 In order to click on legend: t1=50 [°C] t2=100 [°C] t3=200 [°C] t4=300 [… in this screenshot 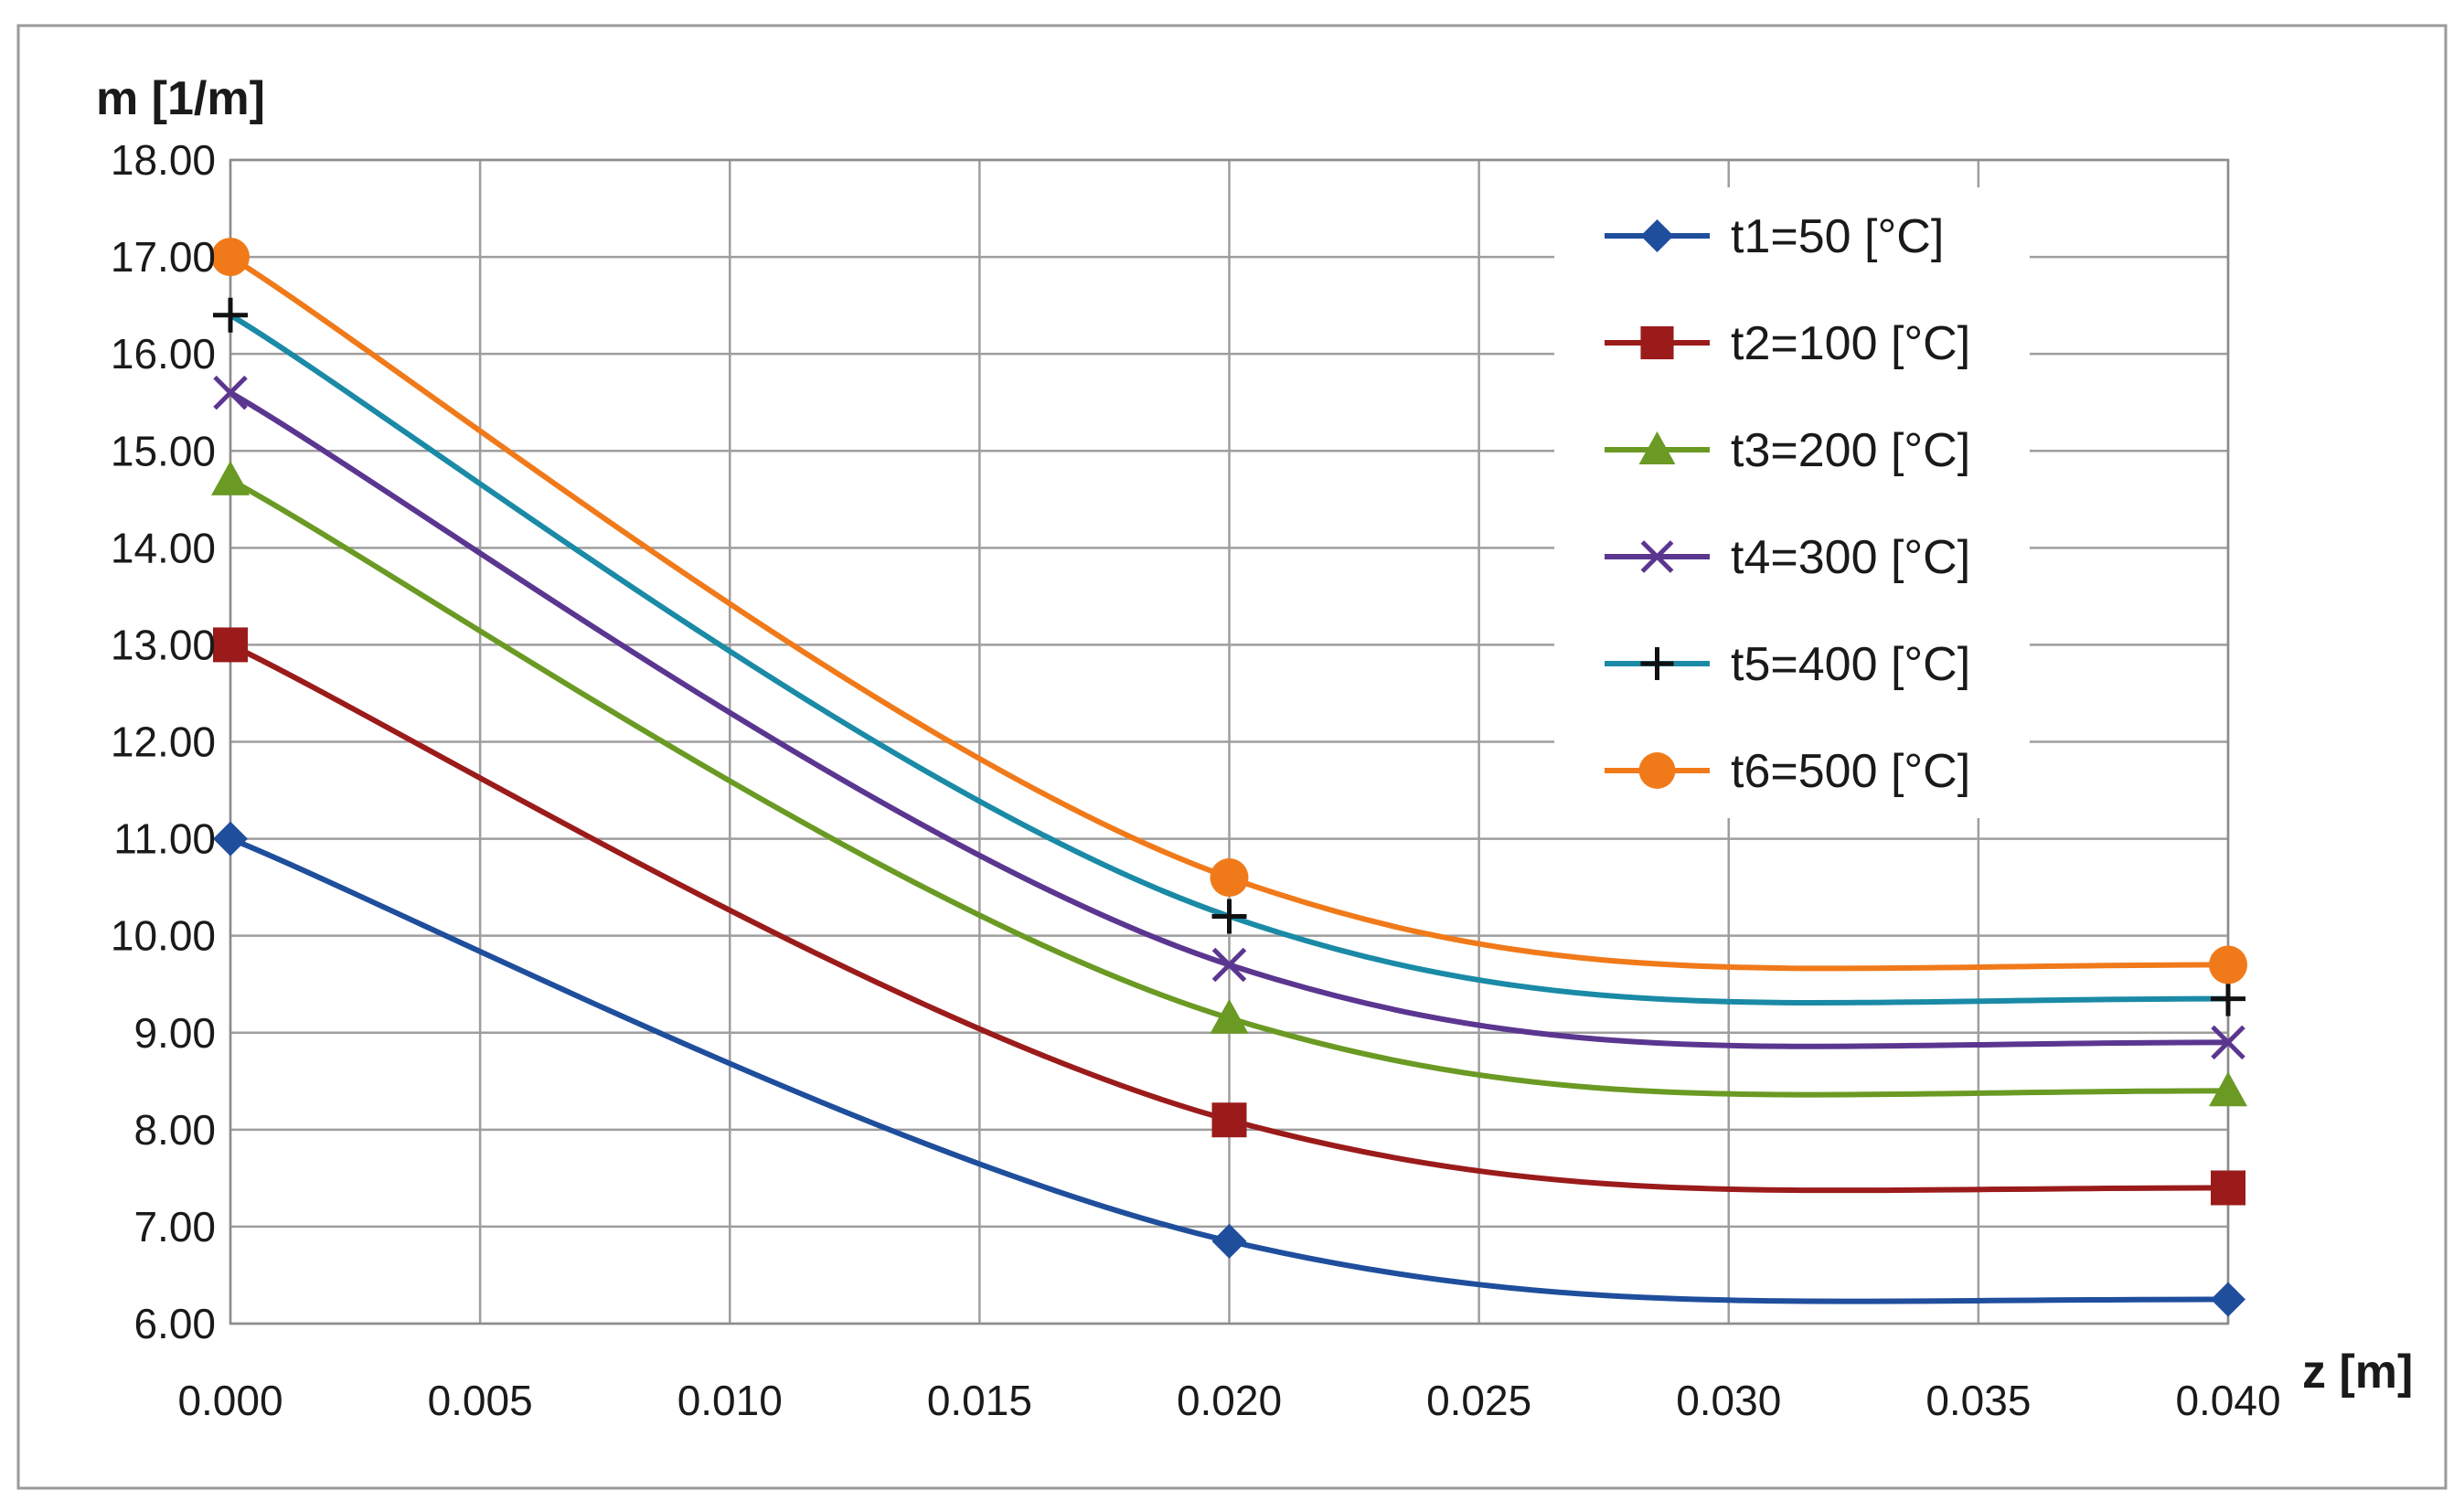, I will do `click(1792, 502)`.